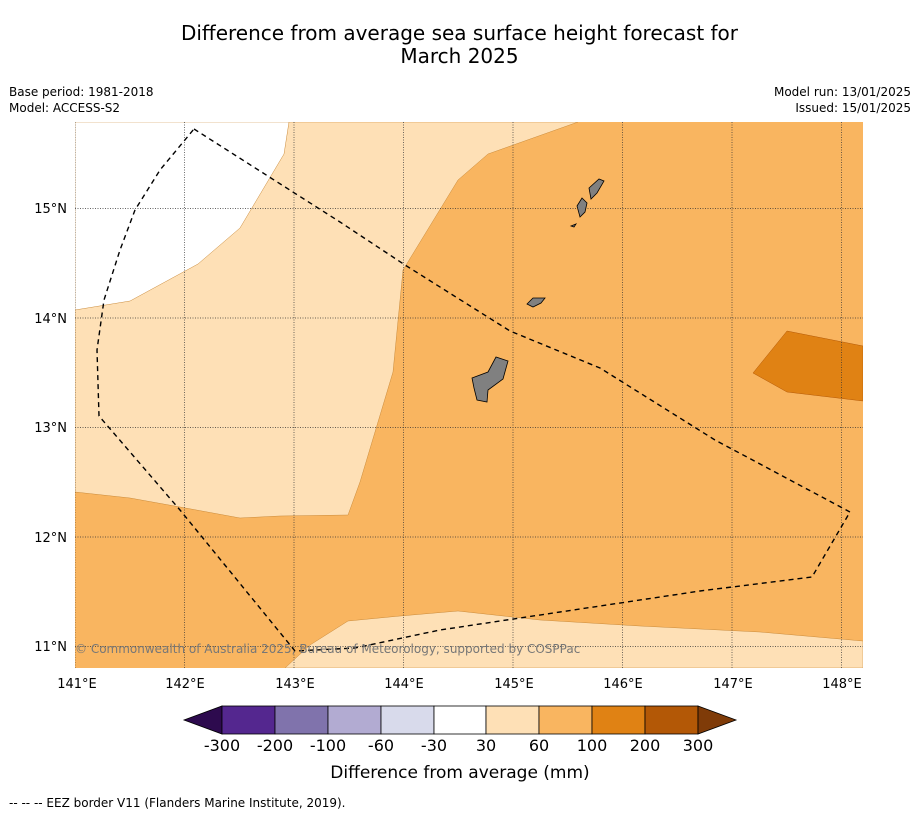 This screenshot has width=919, height=816. What do you see at coordinates (733, 684) in the screenshot?
I see `lon-label: 147°E` at bounding box center [733, 684].